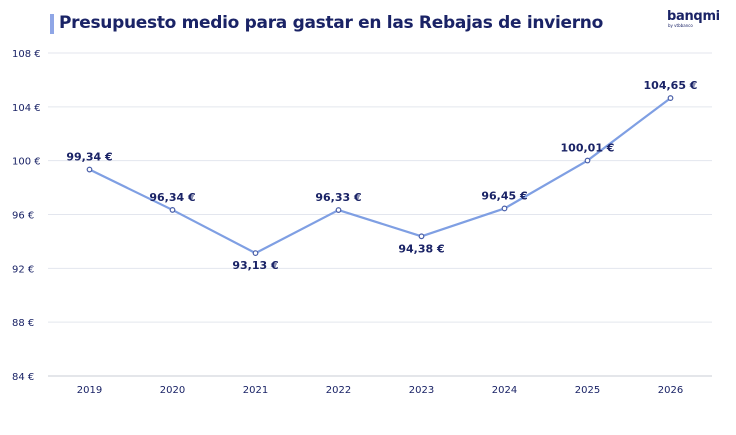  What do you see at coordinates (26, 54) in the screenshot?
I see `y-tick-label: 108 €` at bounding box center [26, 54].